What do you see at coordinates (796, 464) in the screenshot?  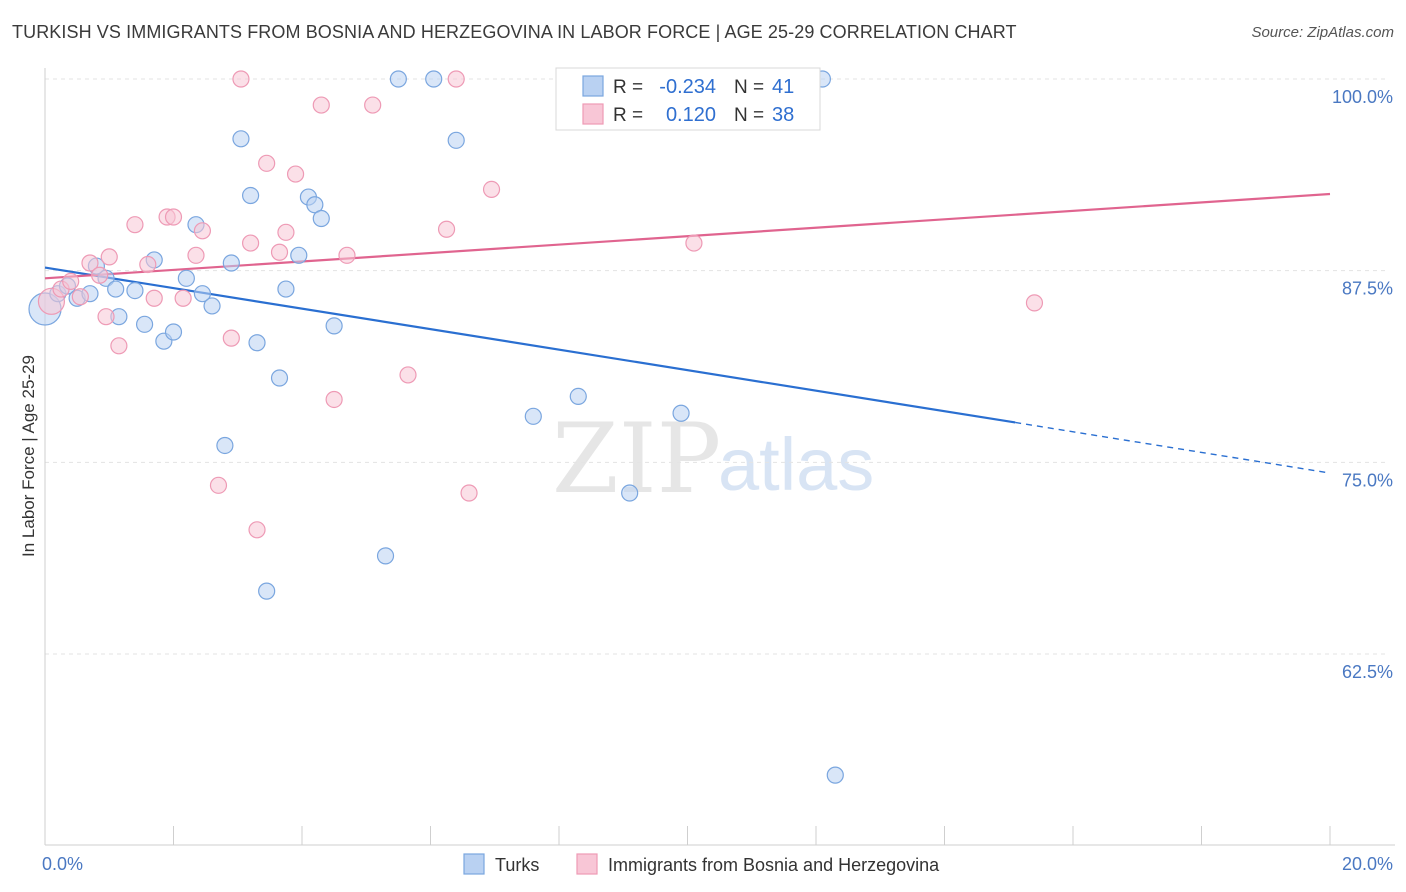 I see `watermark-atlas: atlas` at bounding box center [796, 464].